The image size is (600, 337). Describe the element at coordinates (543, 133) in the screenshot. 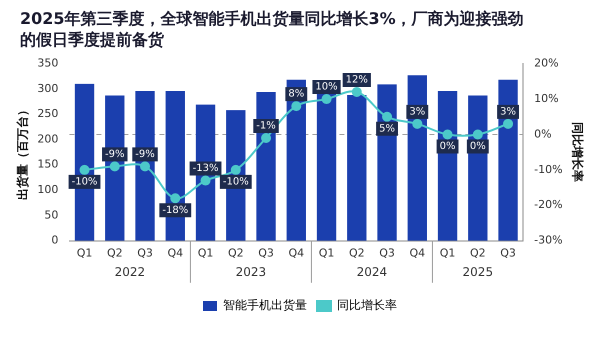

I see `y2-tick-label: 0%` at that location.